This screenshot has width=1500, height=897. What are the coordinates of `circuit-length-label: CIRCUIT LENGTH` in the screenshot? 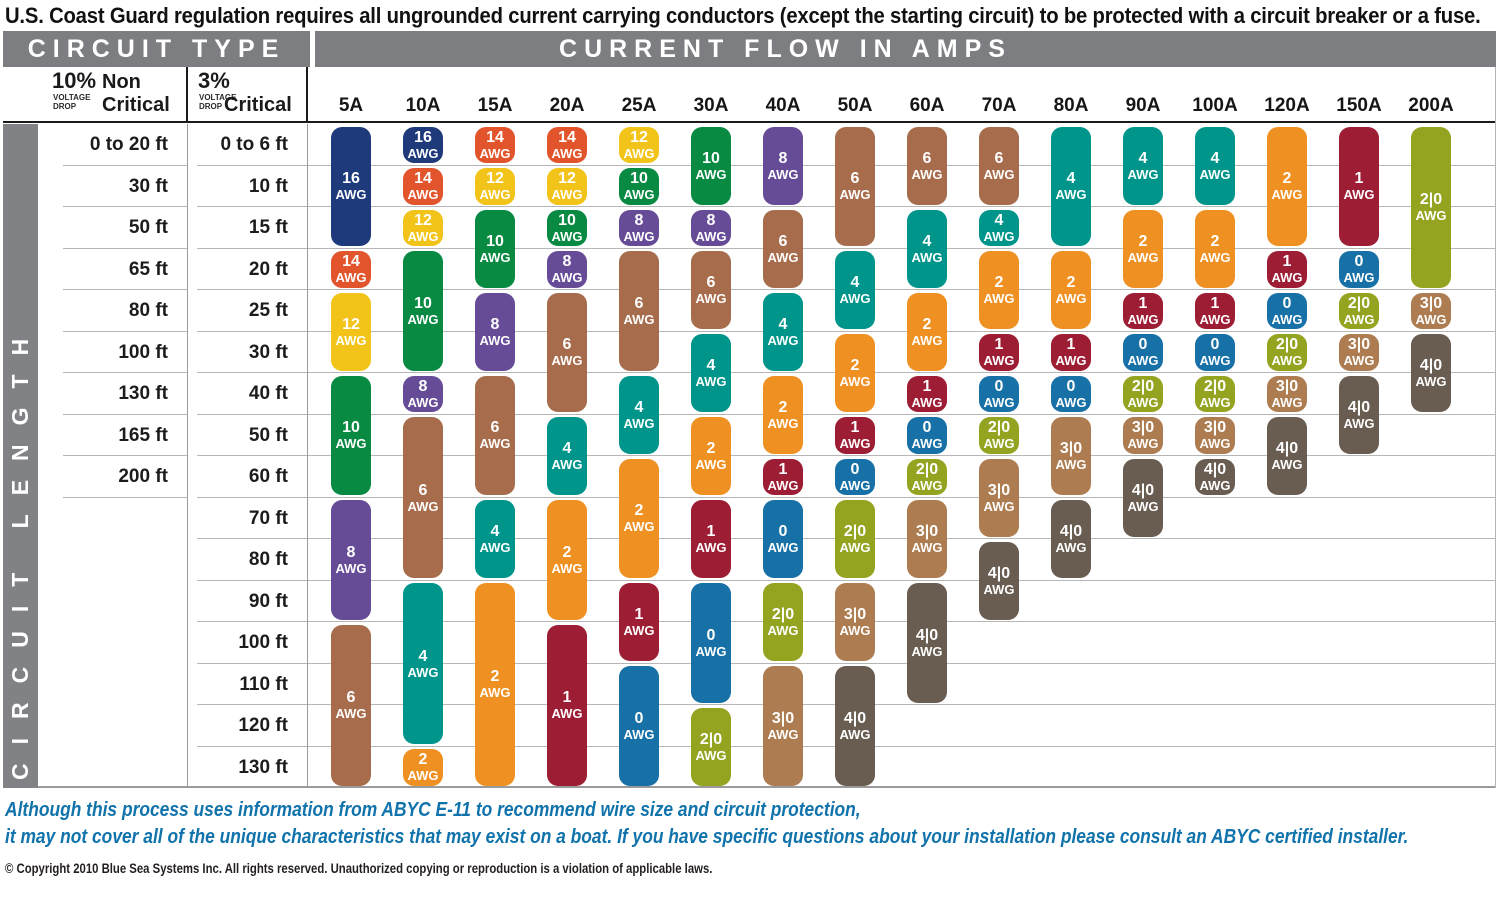 It's located at (20, 549).